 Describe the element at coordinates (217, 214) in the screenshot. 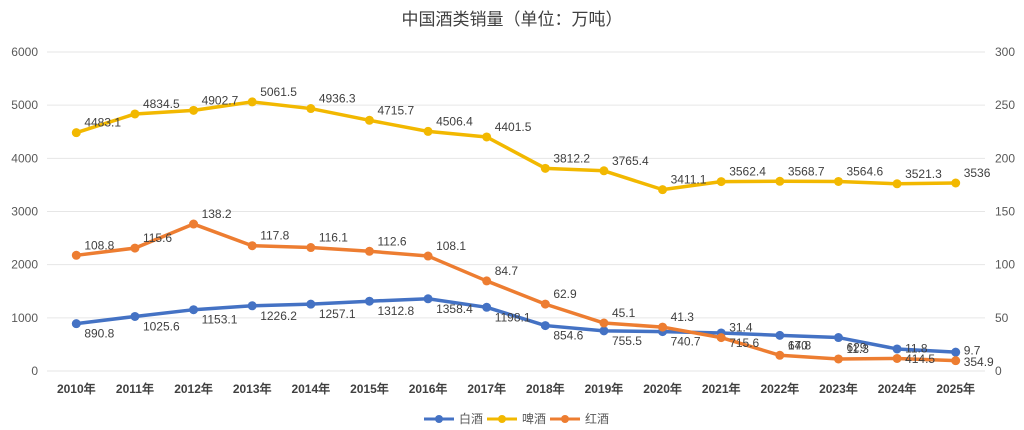

I see `data-label: 138.2` at that location.